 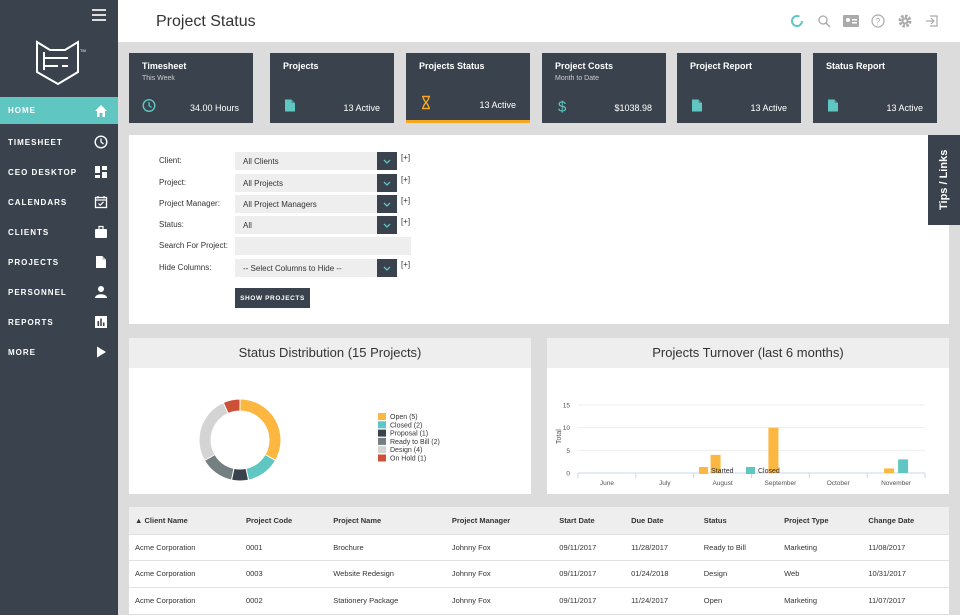 What do you see at coordinates (301, 66) in the screenshot?
I see `card-title: Projects` at bounding box center [301, 66].